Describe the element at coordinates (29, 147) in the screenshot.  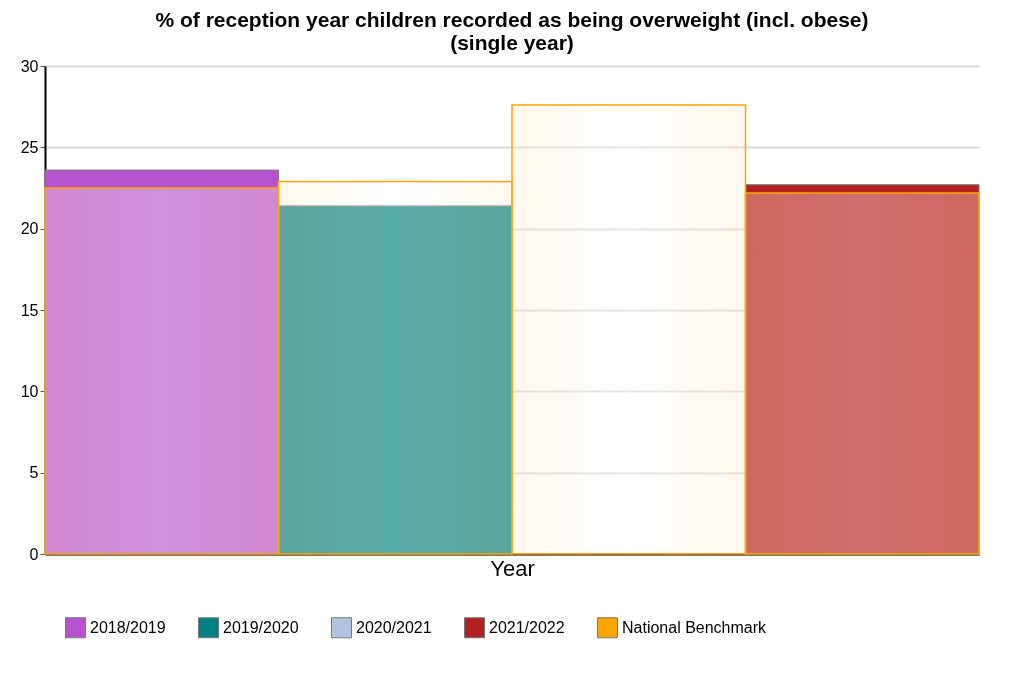
I see `y-tick-label: 25` at that location.